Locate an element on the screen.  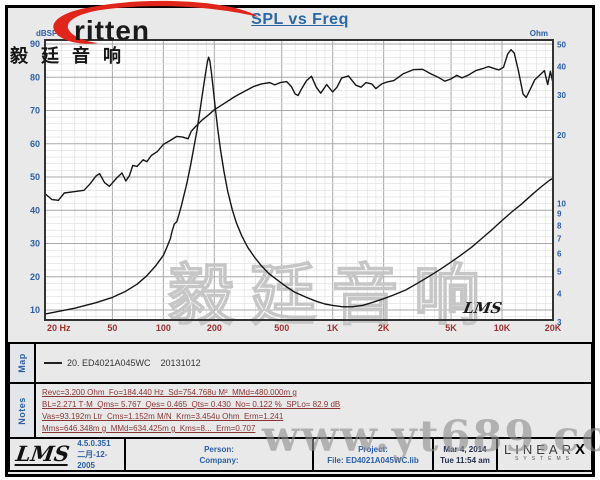
measurement-time: Tue 11:54 am is located at coordinates (465, 460).